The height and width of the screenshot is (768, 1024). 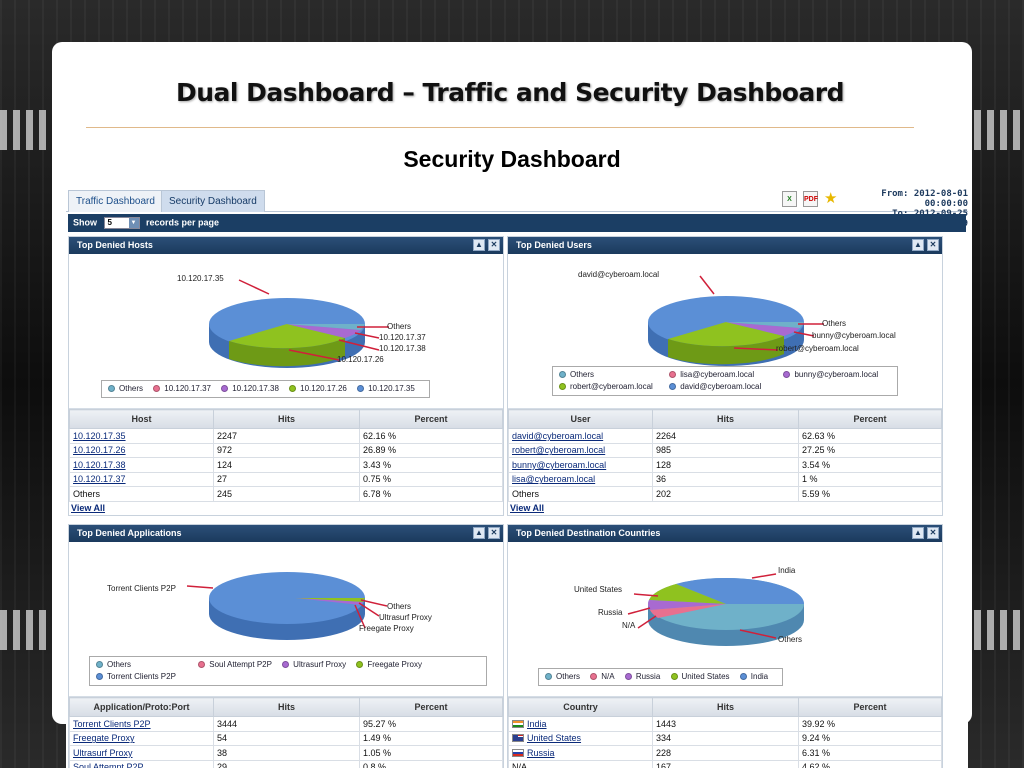 What do you see at coordinates (830, 375) in the screenshot?
I see `legend-item: bunny@cyberoam.local` at bounding box center [830, 375].